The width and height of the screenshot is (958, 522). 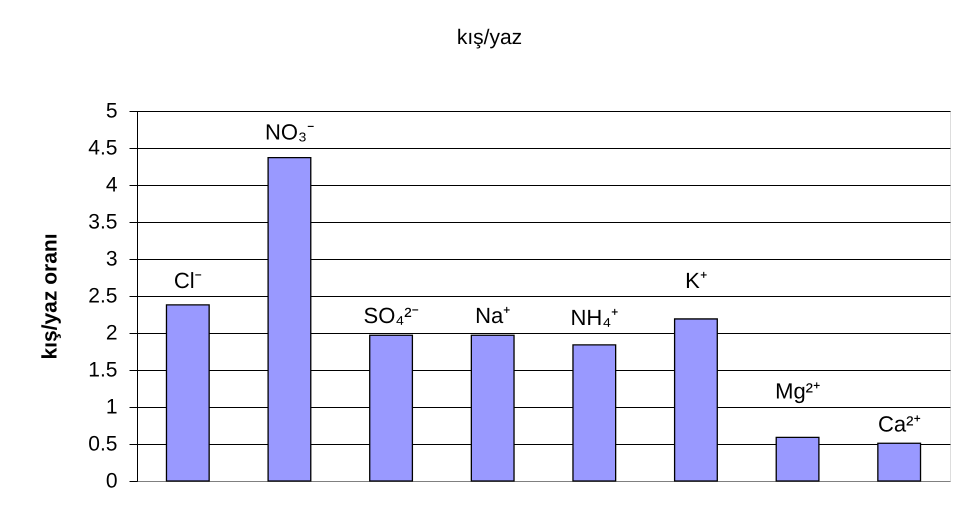 I want to click on y-tick-label: 0.5, so click(x=103, y=444).